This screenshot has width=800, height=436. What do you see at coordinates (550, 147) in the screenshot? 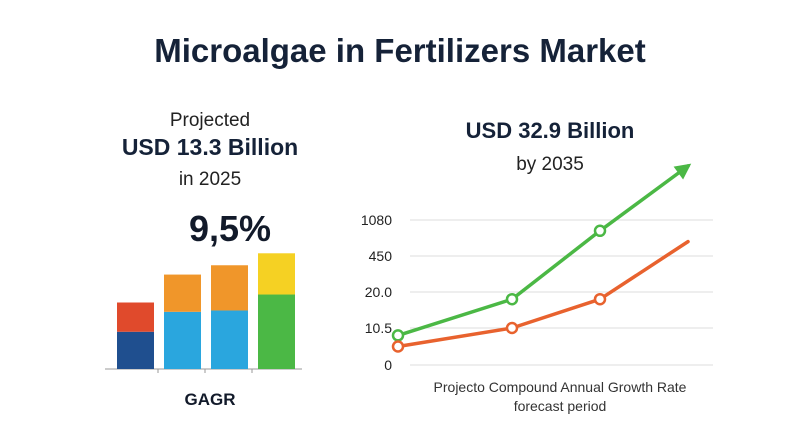
I see `projection-2035: USD 32.9 Billion by 2035` at bounding box center [550, 147].